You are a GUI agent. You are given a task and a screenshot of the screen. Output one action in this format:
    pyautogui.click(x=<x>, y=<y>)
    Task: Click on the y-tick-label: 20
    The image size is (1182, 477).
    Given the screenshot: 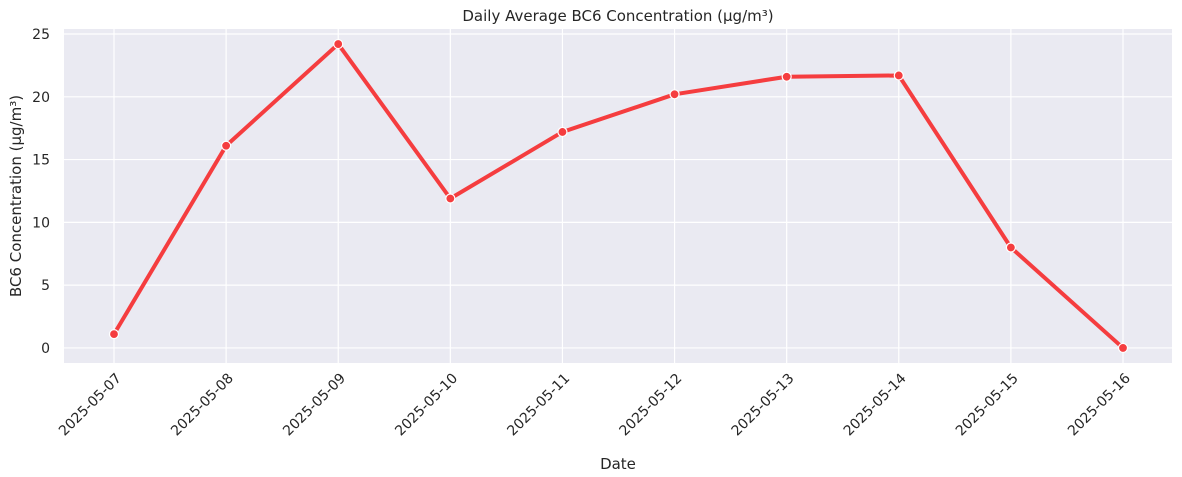 What is the action you would take?
    pyautogui.click(x=41, y=98)
    